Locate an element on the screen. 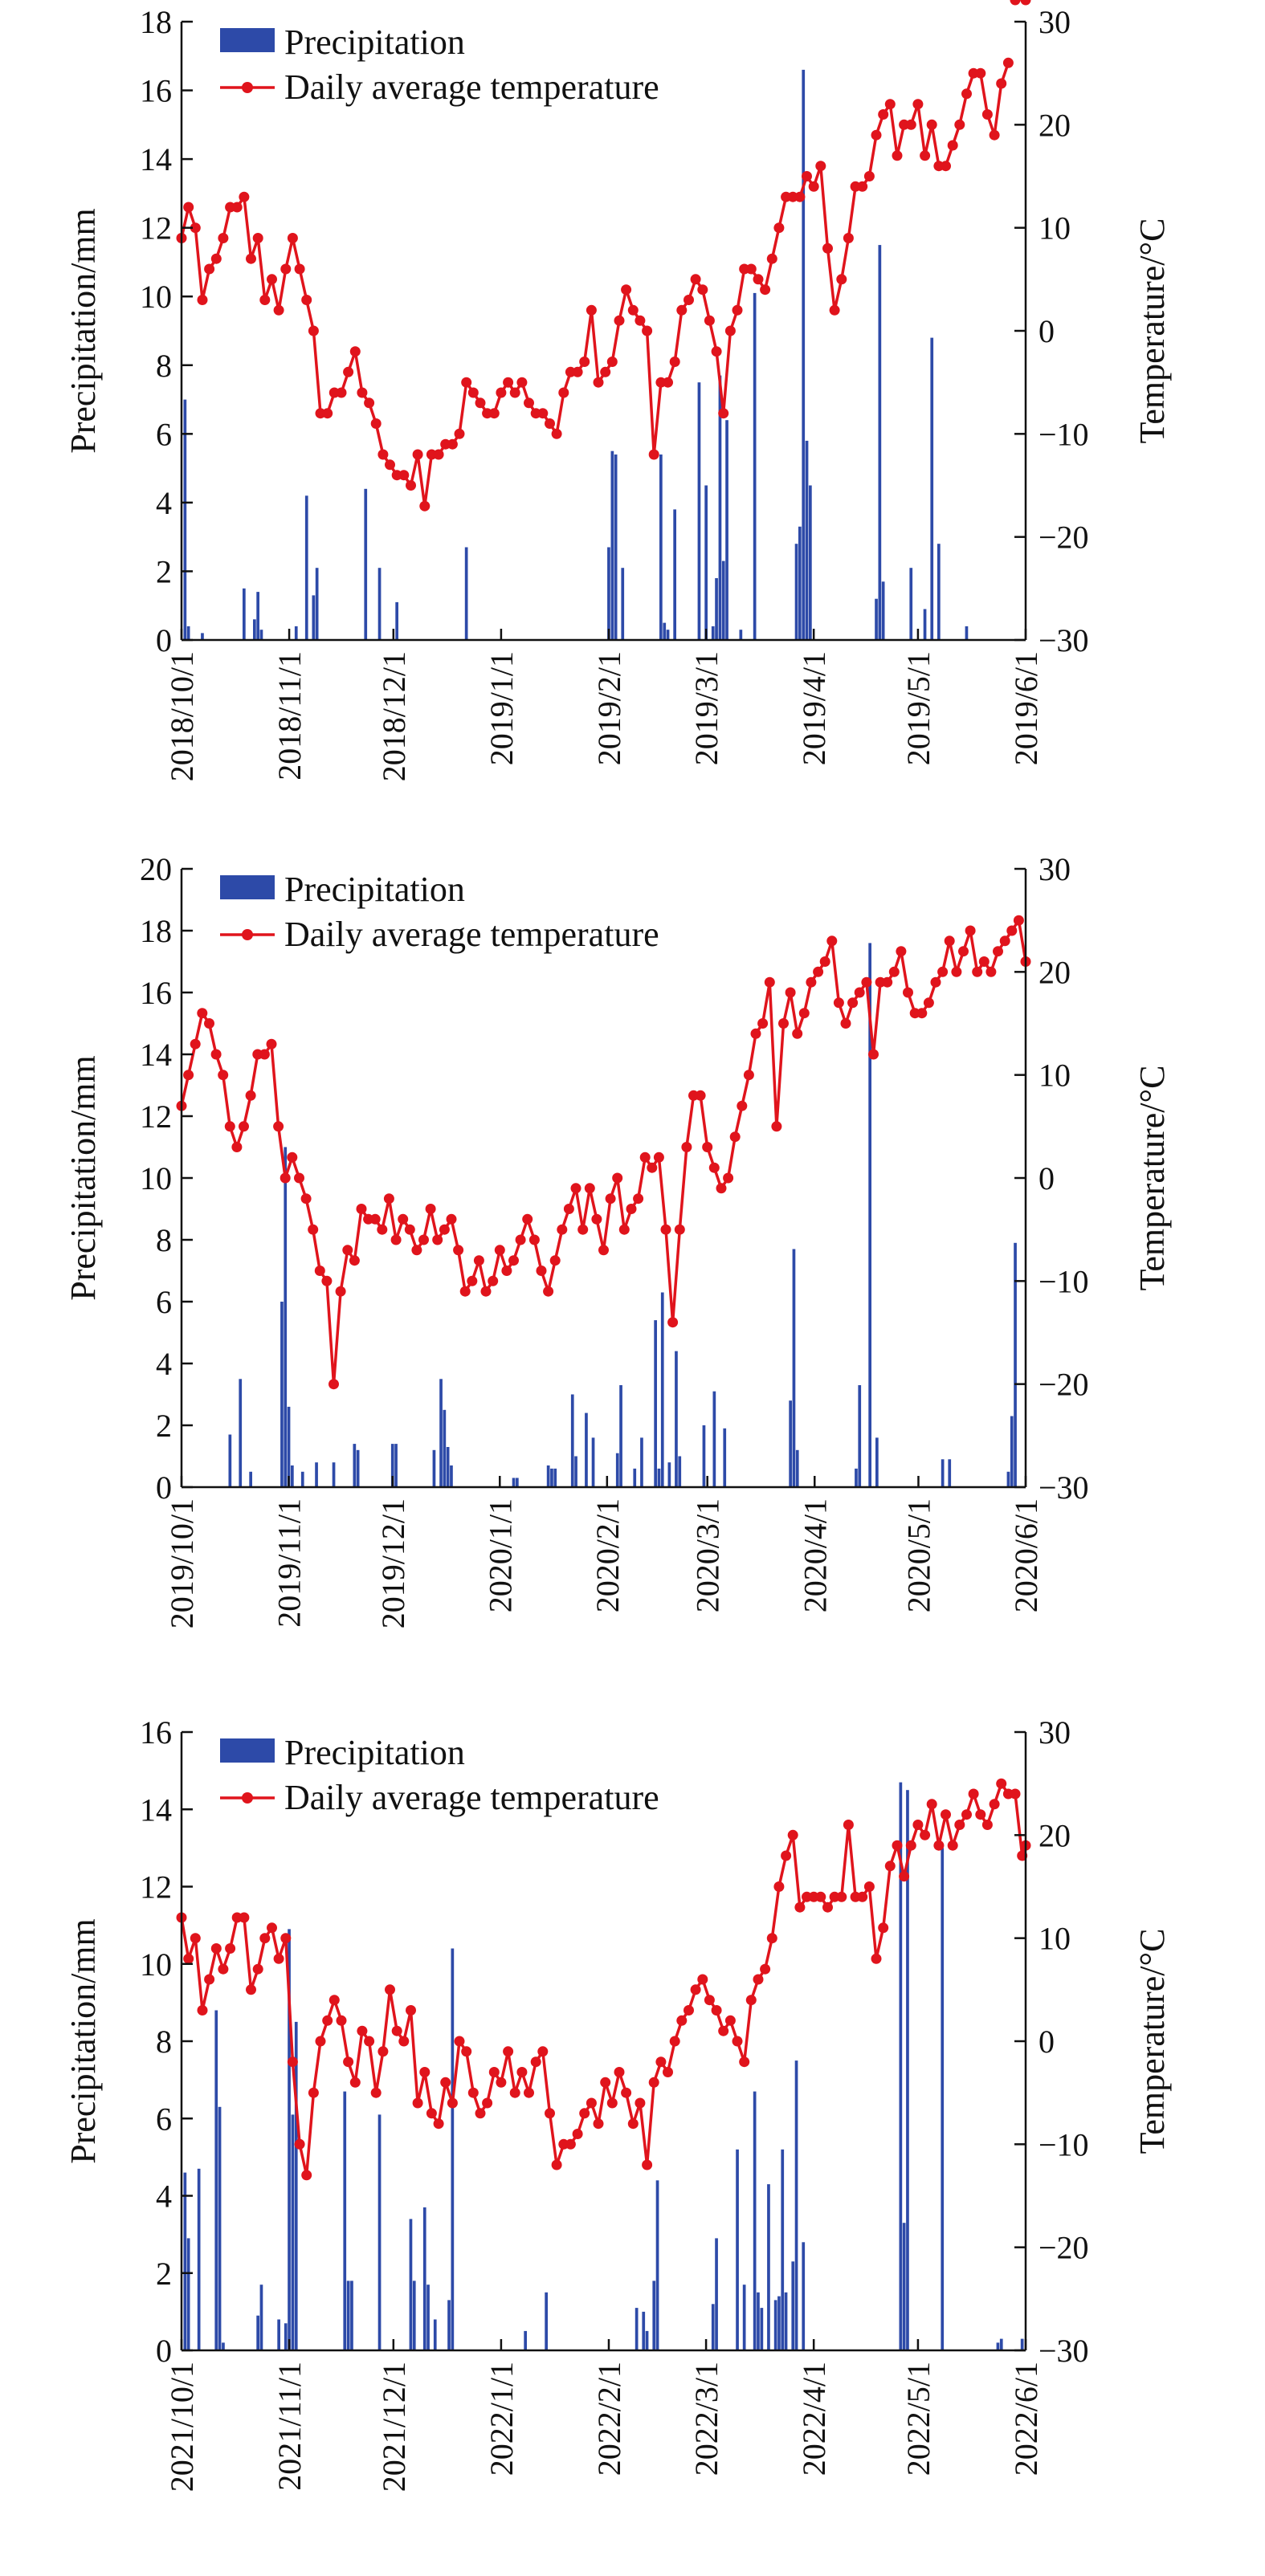  x-tick-label: 2019/1/1 is located at coordinates (502, 708).